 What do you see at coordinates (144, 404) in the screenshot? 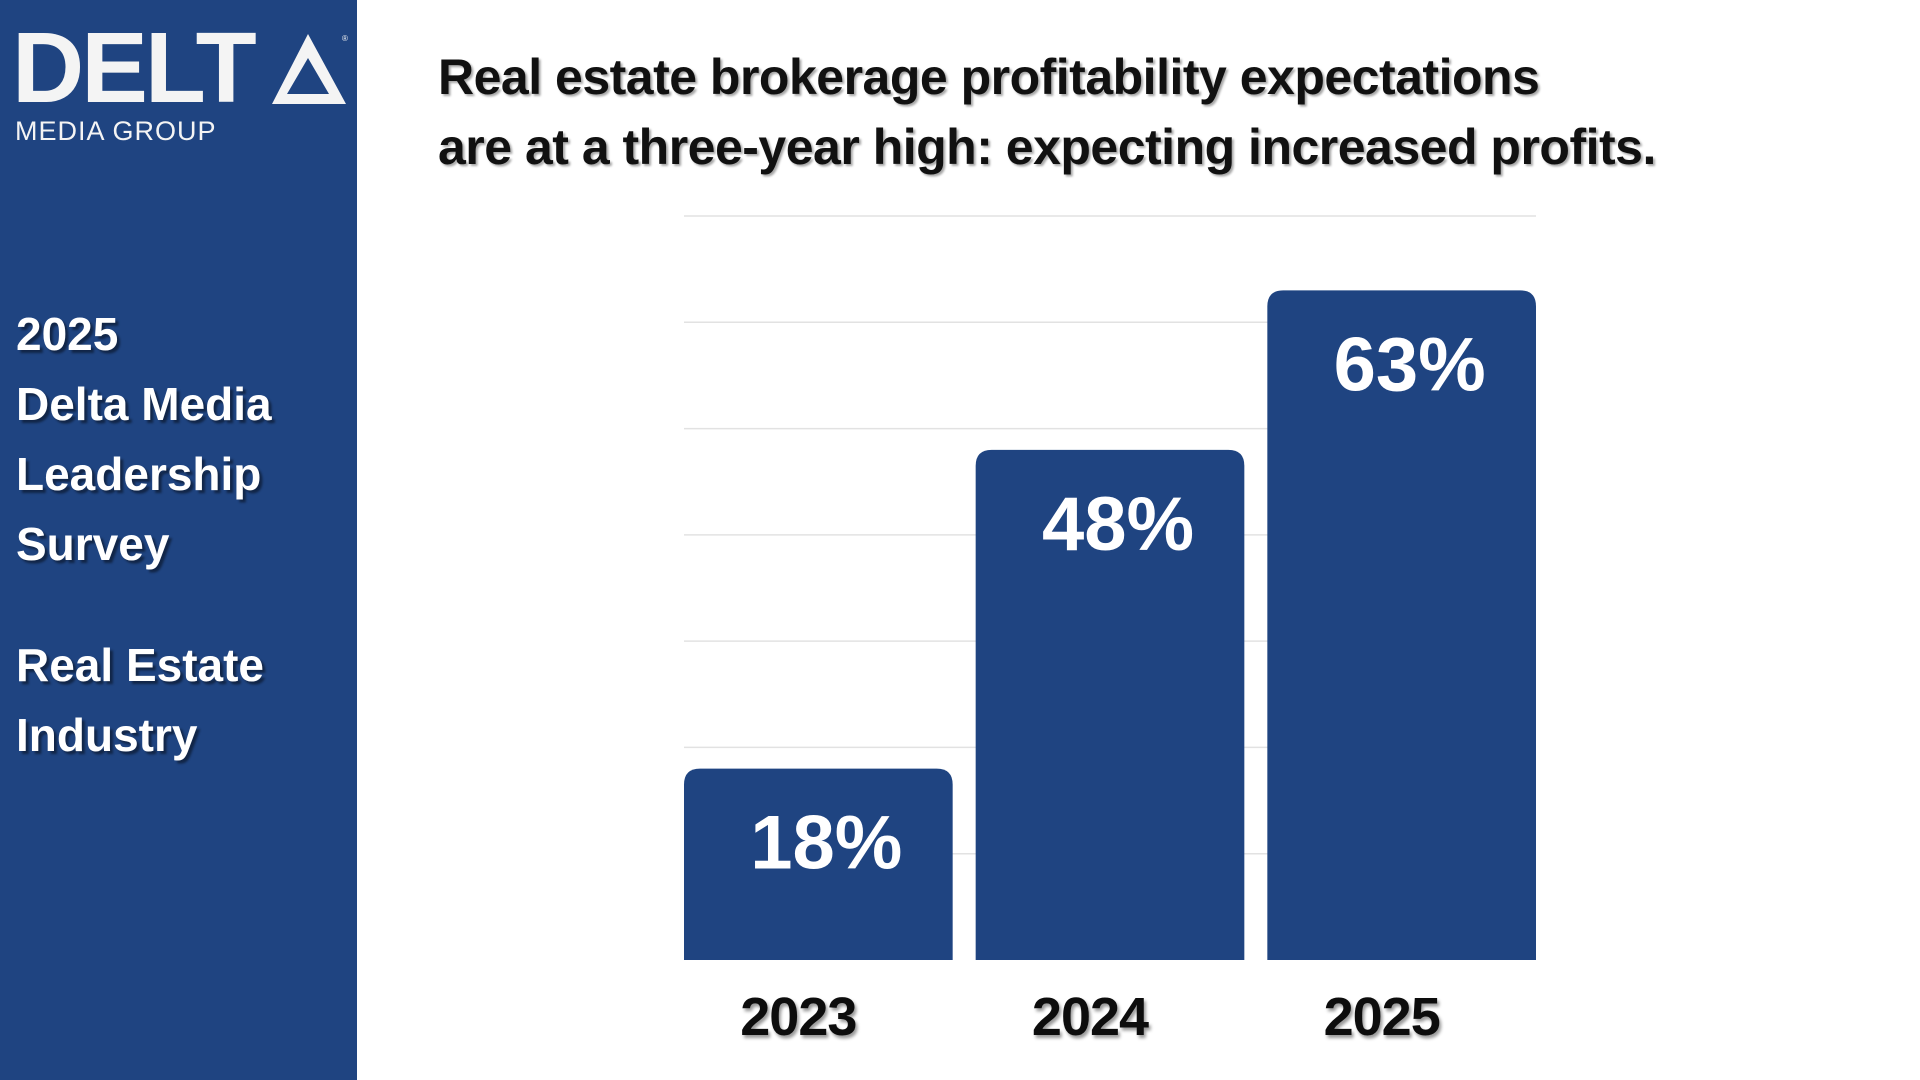
I see `survey-line: Delta Media` at bounding box center [144, 404].